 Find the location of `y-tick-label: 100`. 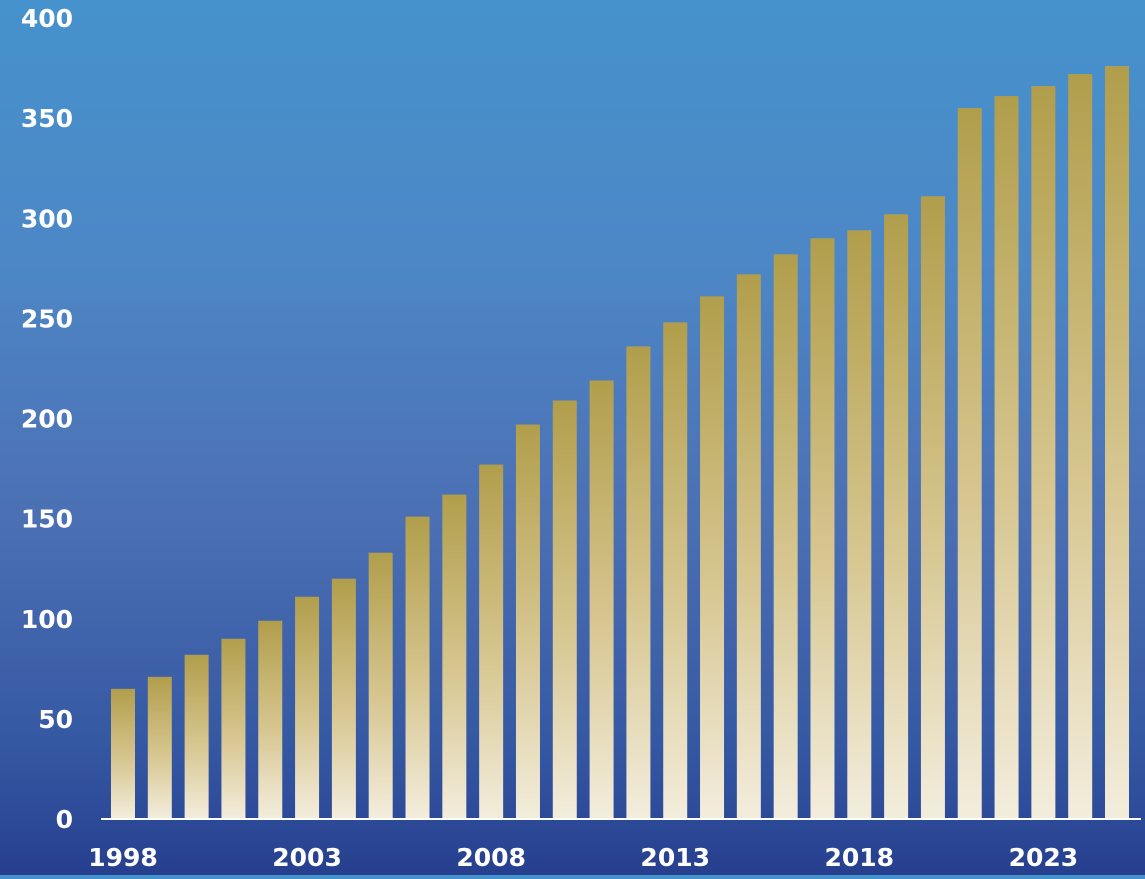

y-tick-label: 100 is located at coordinates (47, 619).